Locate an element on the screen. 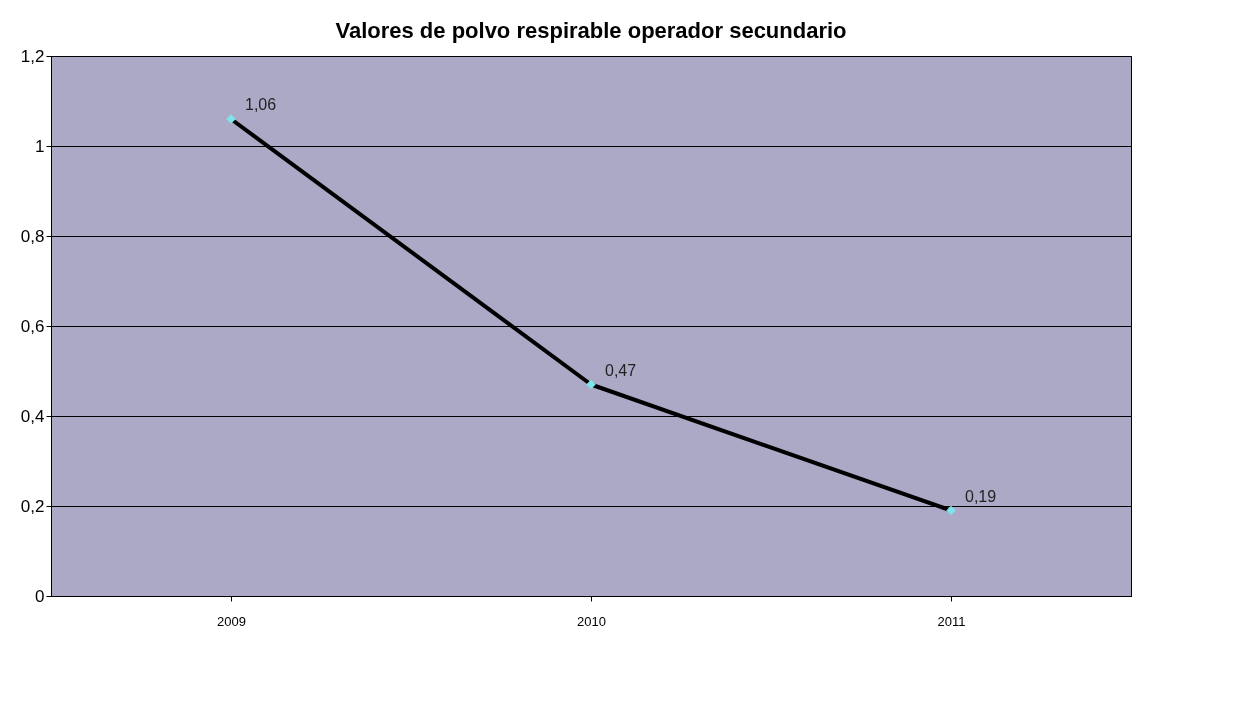 This screenshot has height=702, width=1238. data-label: 1,06 is located at coordinates (261, 104).